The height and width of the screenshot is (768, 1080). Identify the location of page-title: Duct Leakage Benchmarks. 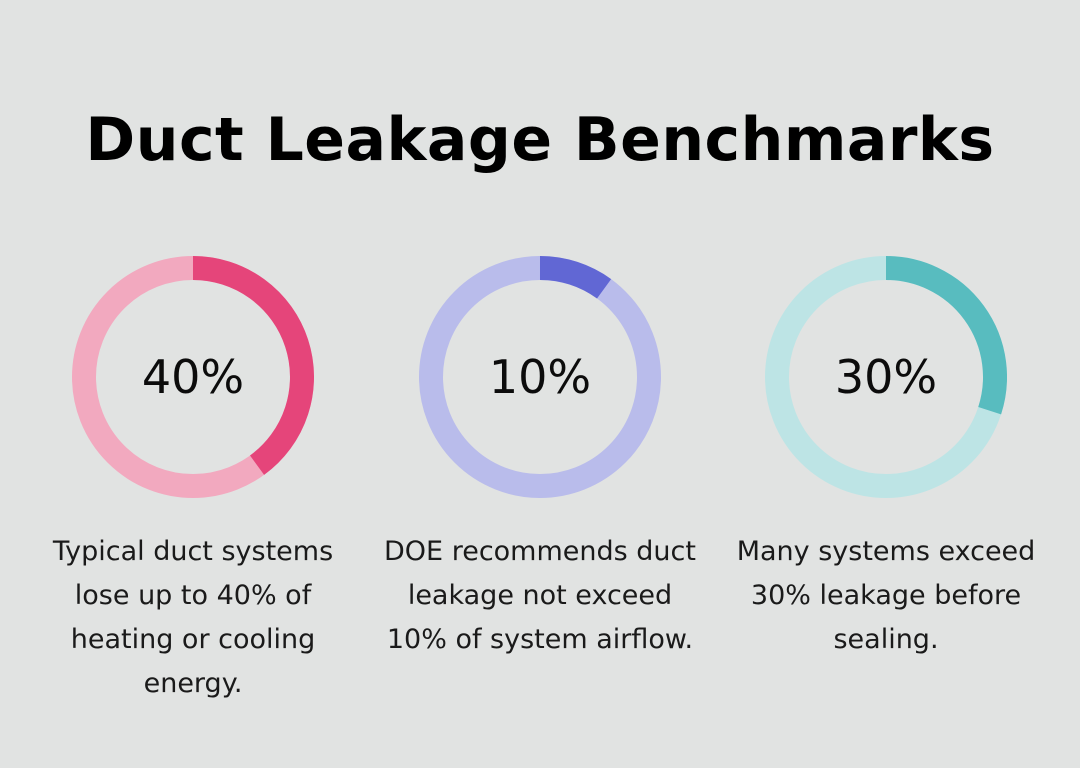
(540, 140).